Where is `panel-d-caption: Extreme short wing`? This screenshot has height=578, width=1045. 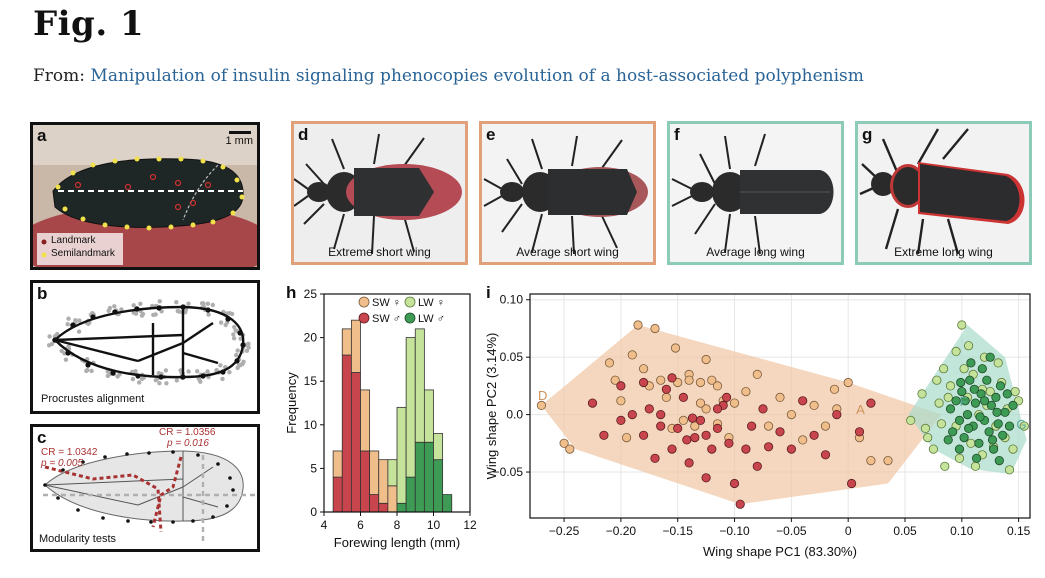 panel-d-caption: Extreme short wing is located at coordinates (379, 252).